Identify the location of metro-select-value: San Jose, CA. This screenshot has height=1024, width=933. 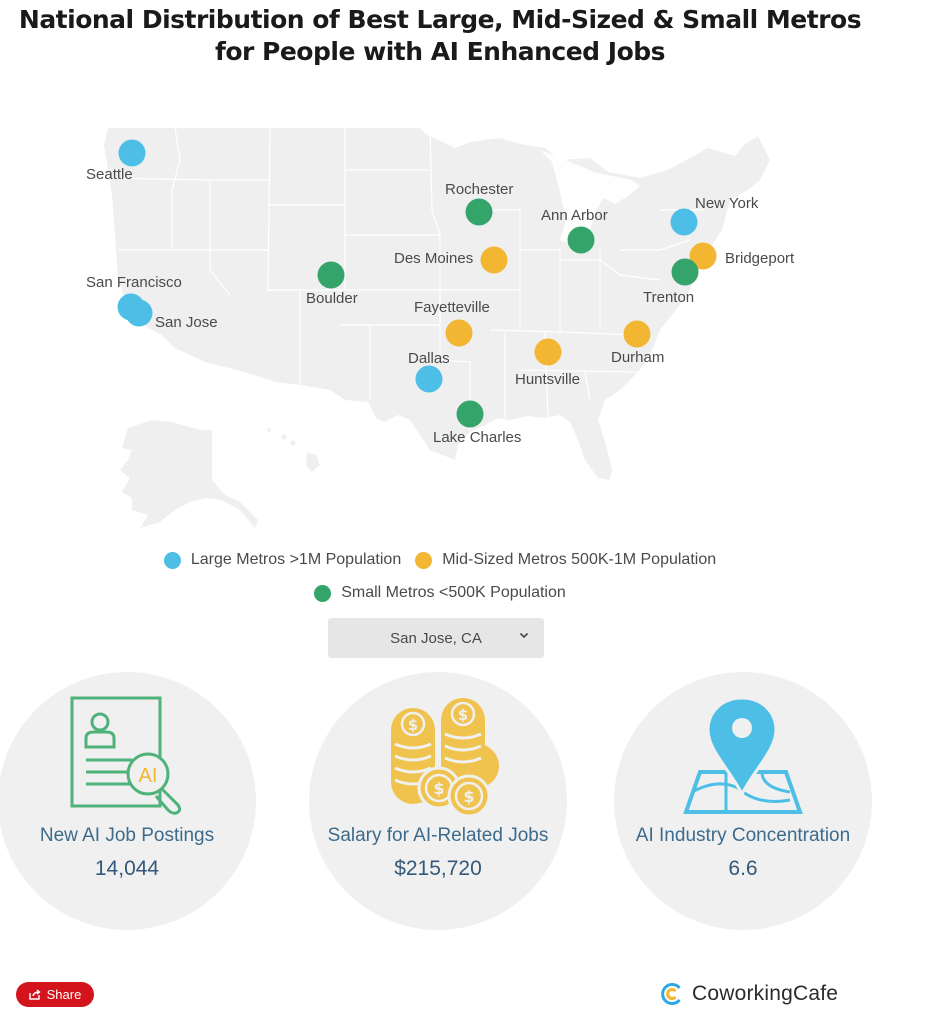
(436, 638).